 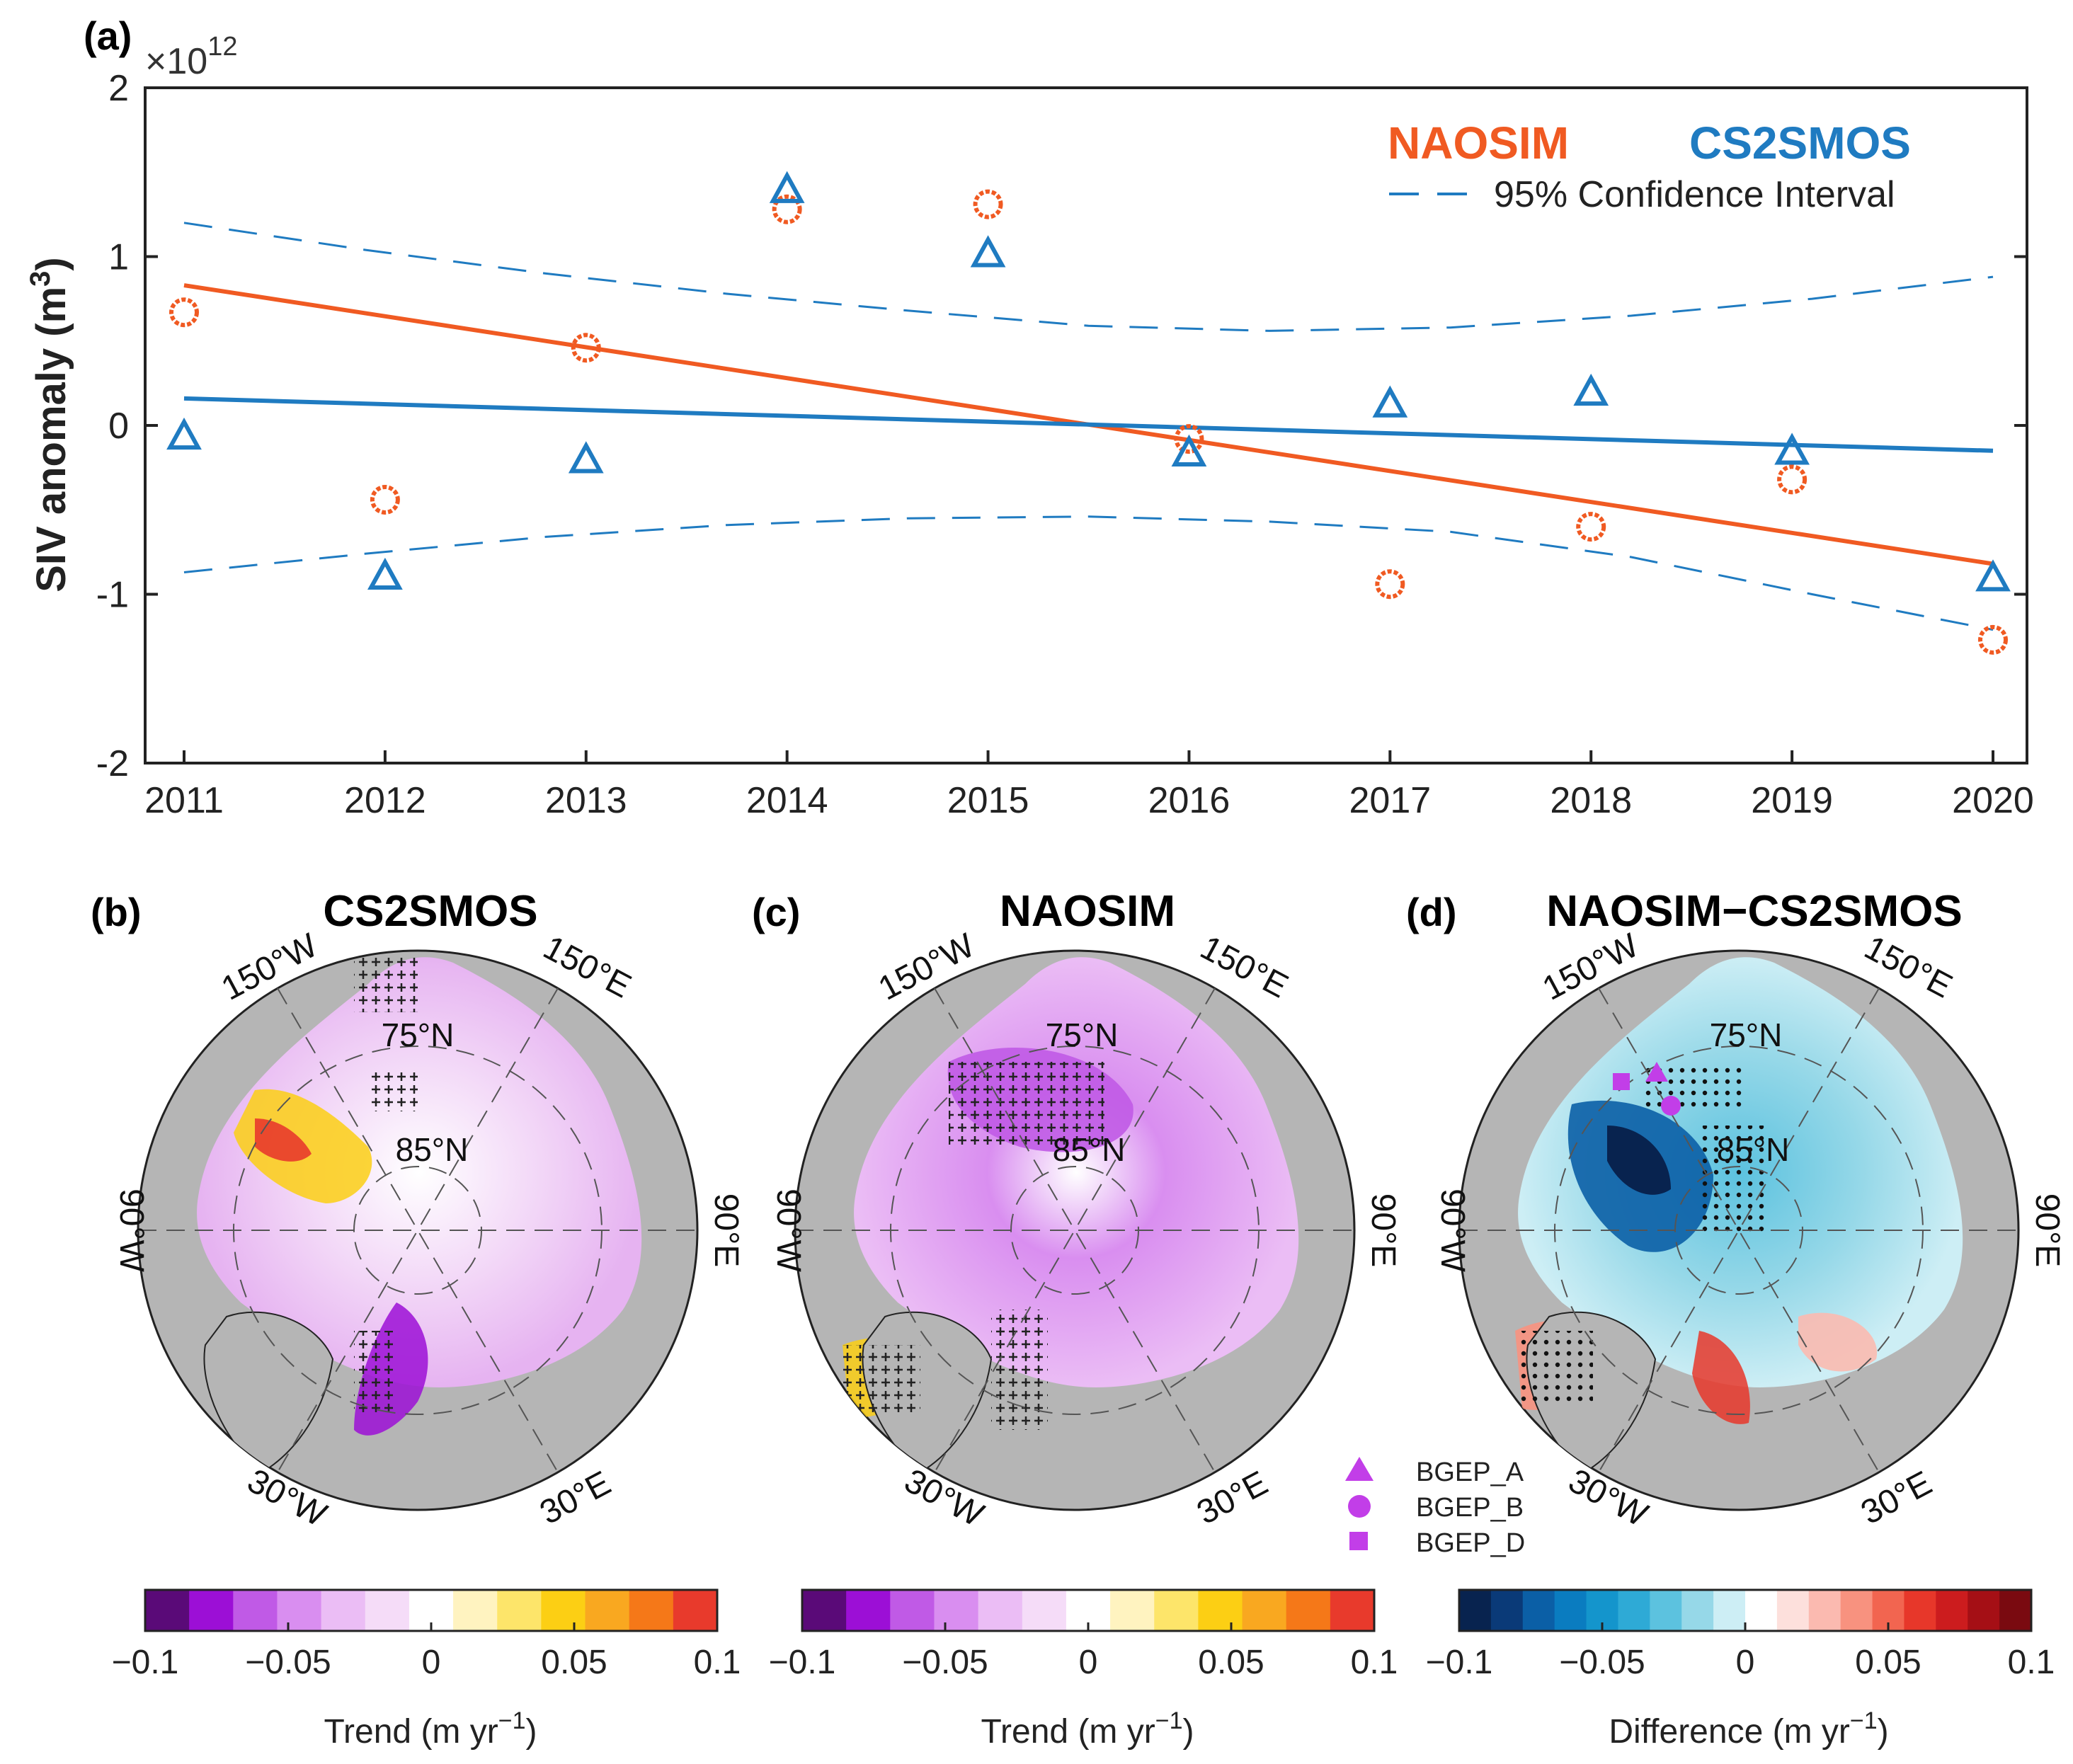 I want to click on ci-upper-line, so click(x=1088, y=277).